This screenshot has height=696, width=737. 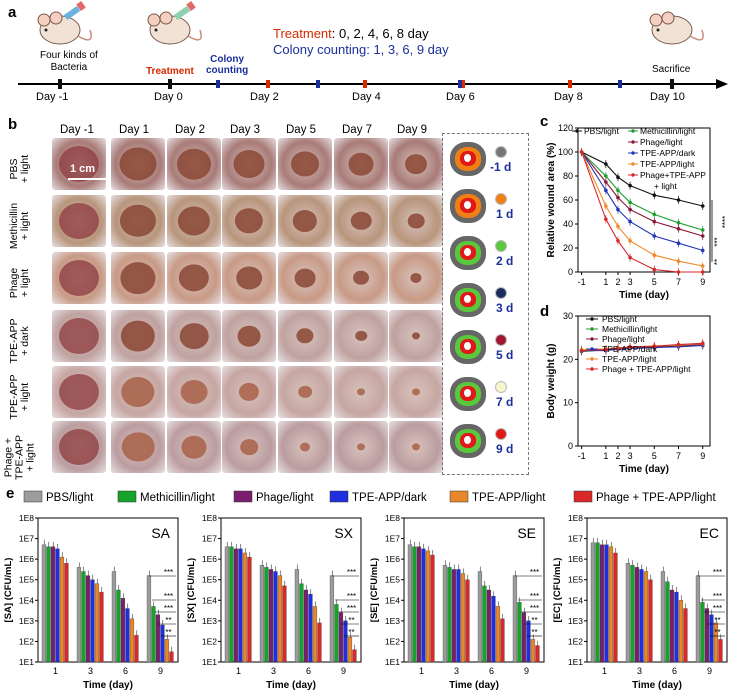 I want to click on legend-marker, so click(x=633, y=131).